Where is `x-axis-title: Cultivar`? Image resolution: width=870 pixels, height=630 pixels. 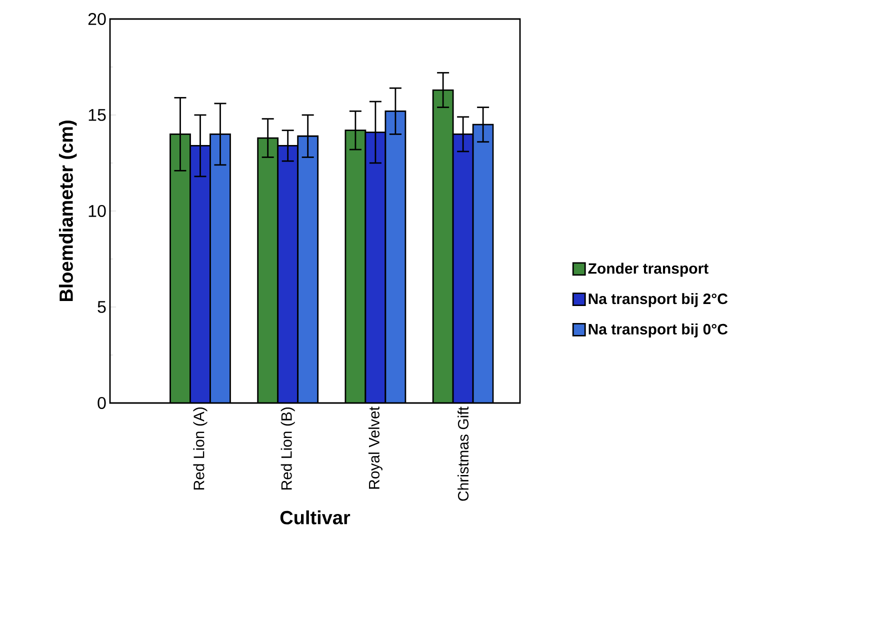
x-axis-title: Cultivar is located at coordinates (315, 517).